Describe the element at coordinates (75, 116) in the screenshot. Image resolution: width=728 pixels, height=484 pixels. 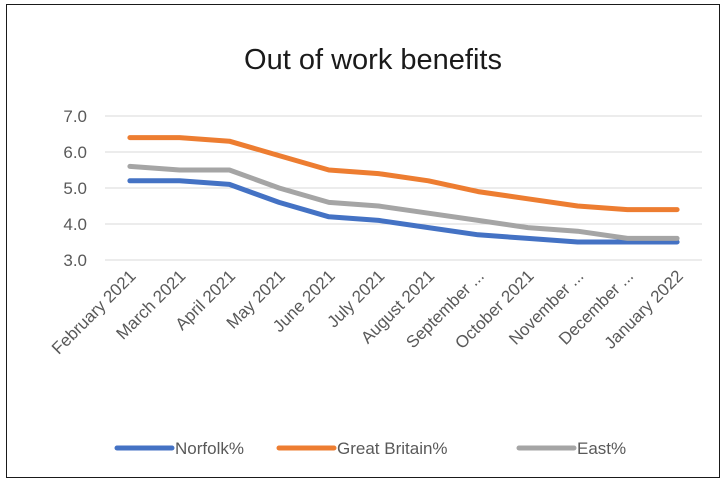
I see `y-tick-label: 7.0` at that location.